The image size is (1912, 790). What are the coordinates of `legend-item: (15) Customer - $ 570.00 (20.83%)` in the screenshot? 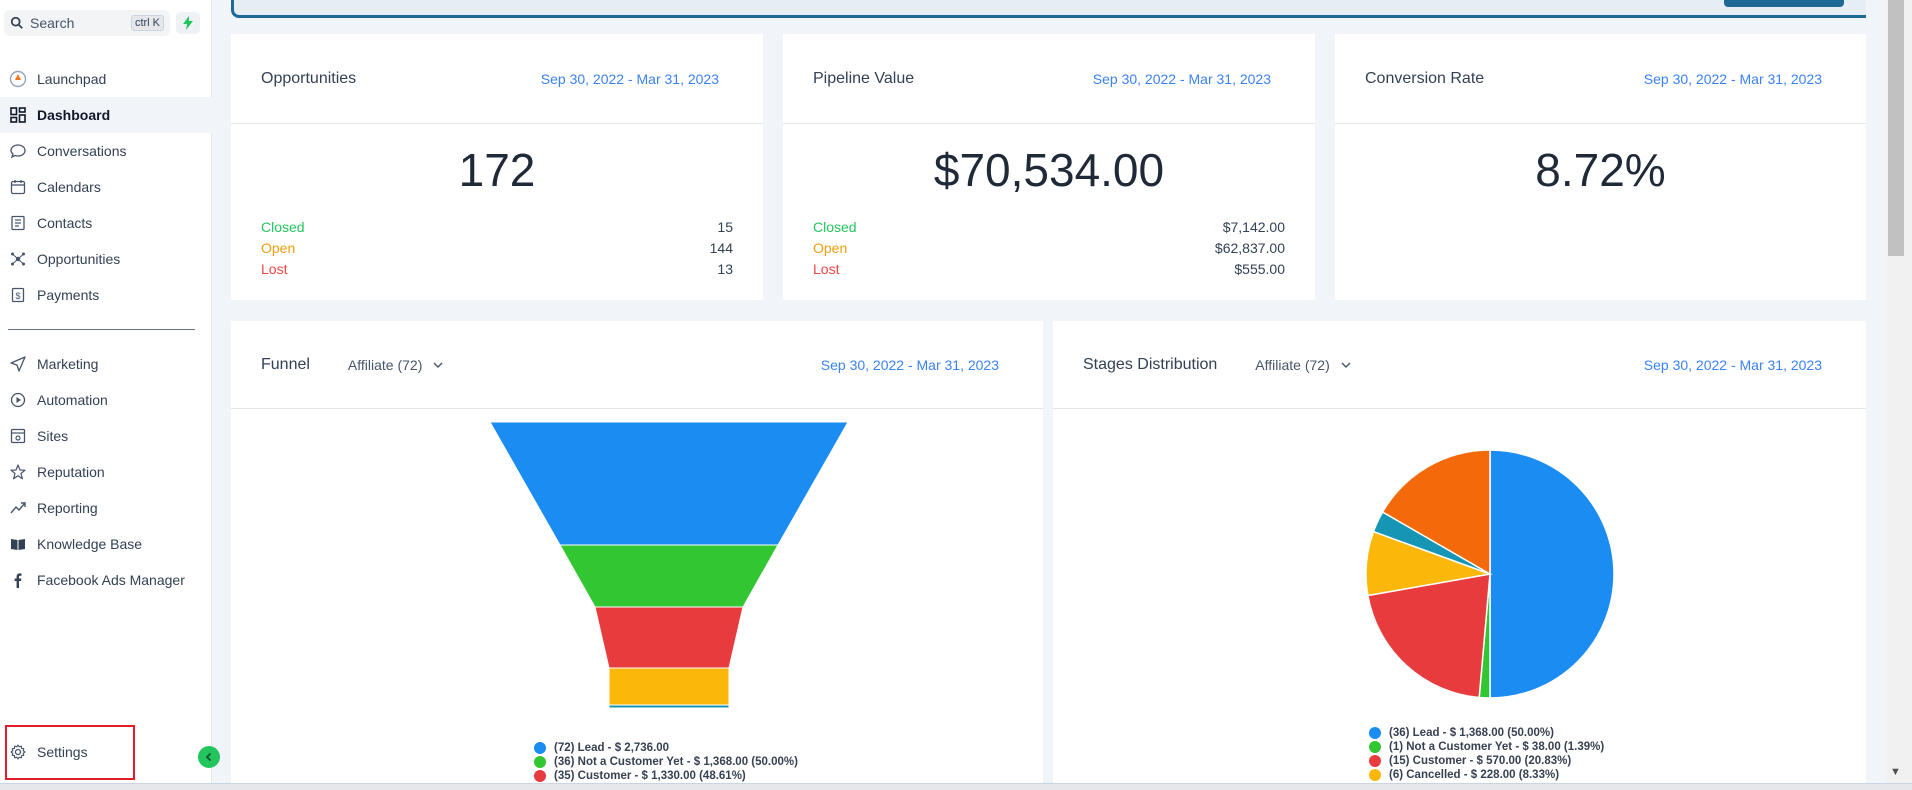 It's located at (1486, 761).